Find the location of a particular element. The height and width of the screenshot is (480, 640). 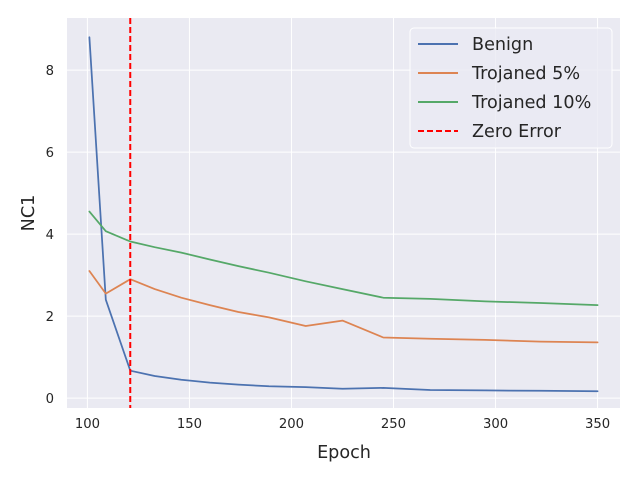

legend-label-zero-error: Zero Error is located at coordinates (517, 132).